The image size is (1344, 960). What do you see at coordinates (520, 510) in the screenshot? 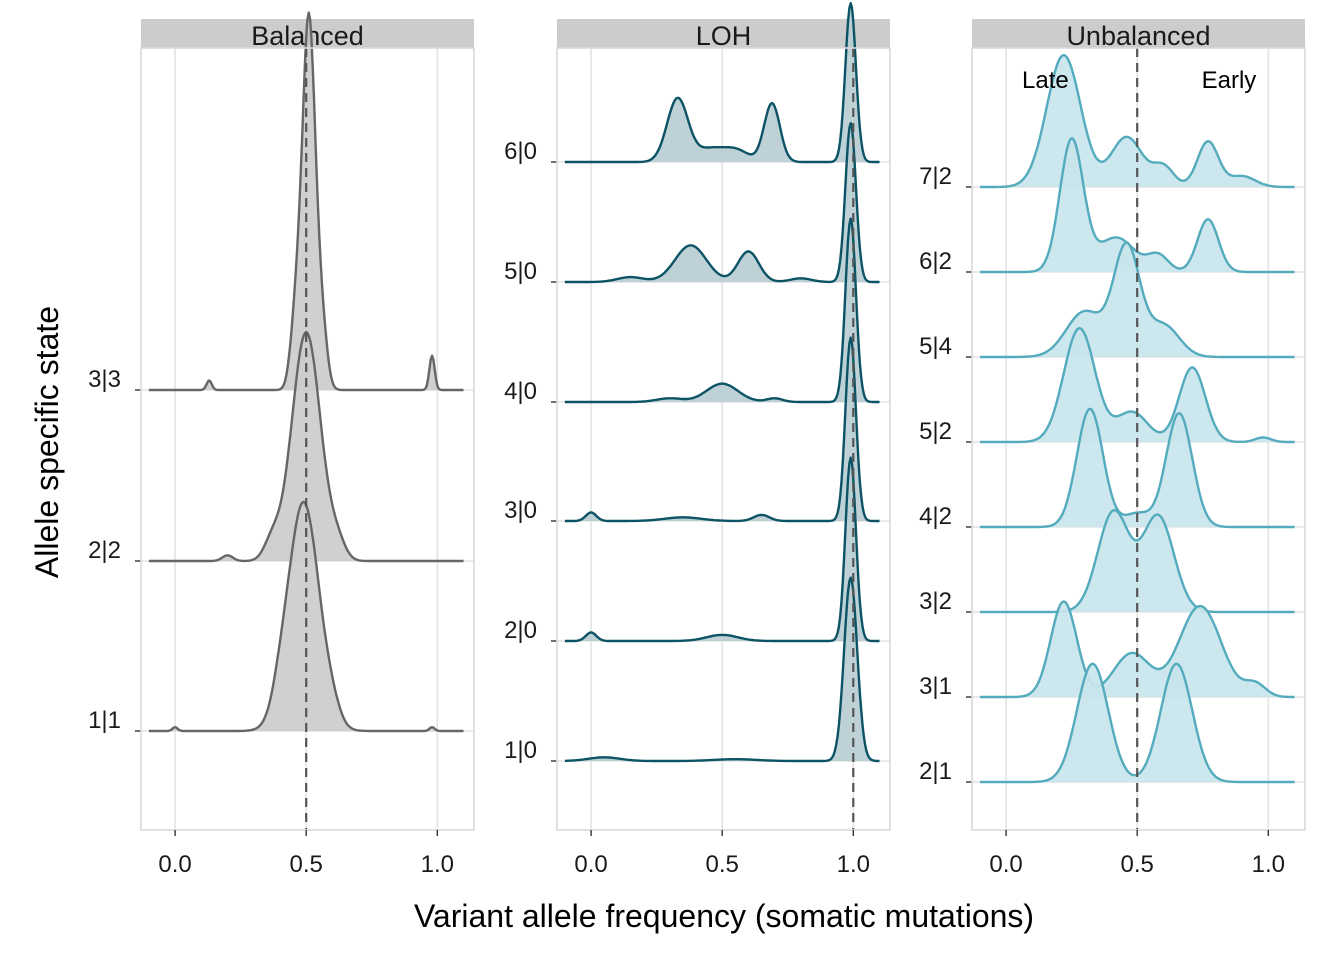
I see `y-tick-label: 3|0` at bounding box center [520, 510].